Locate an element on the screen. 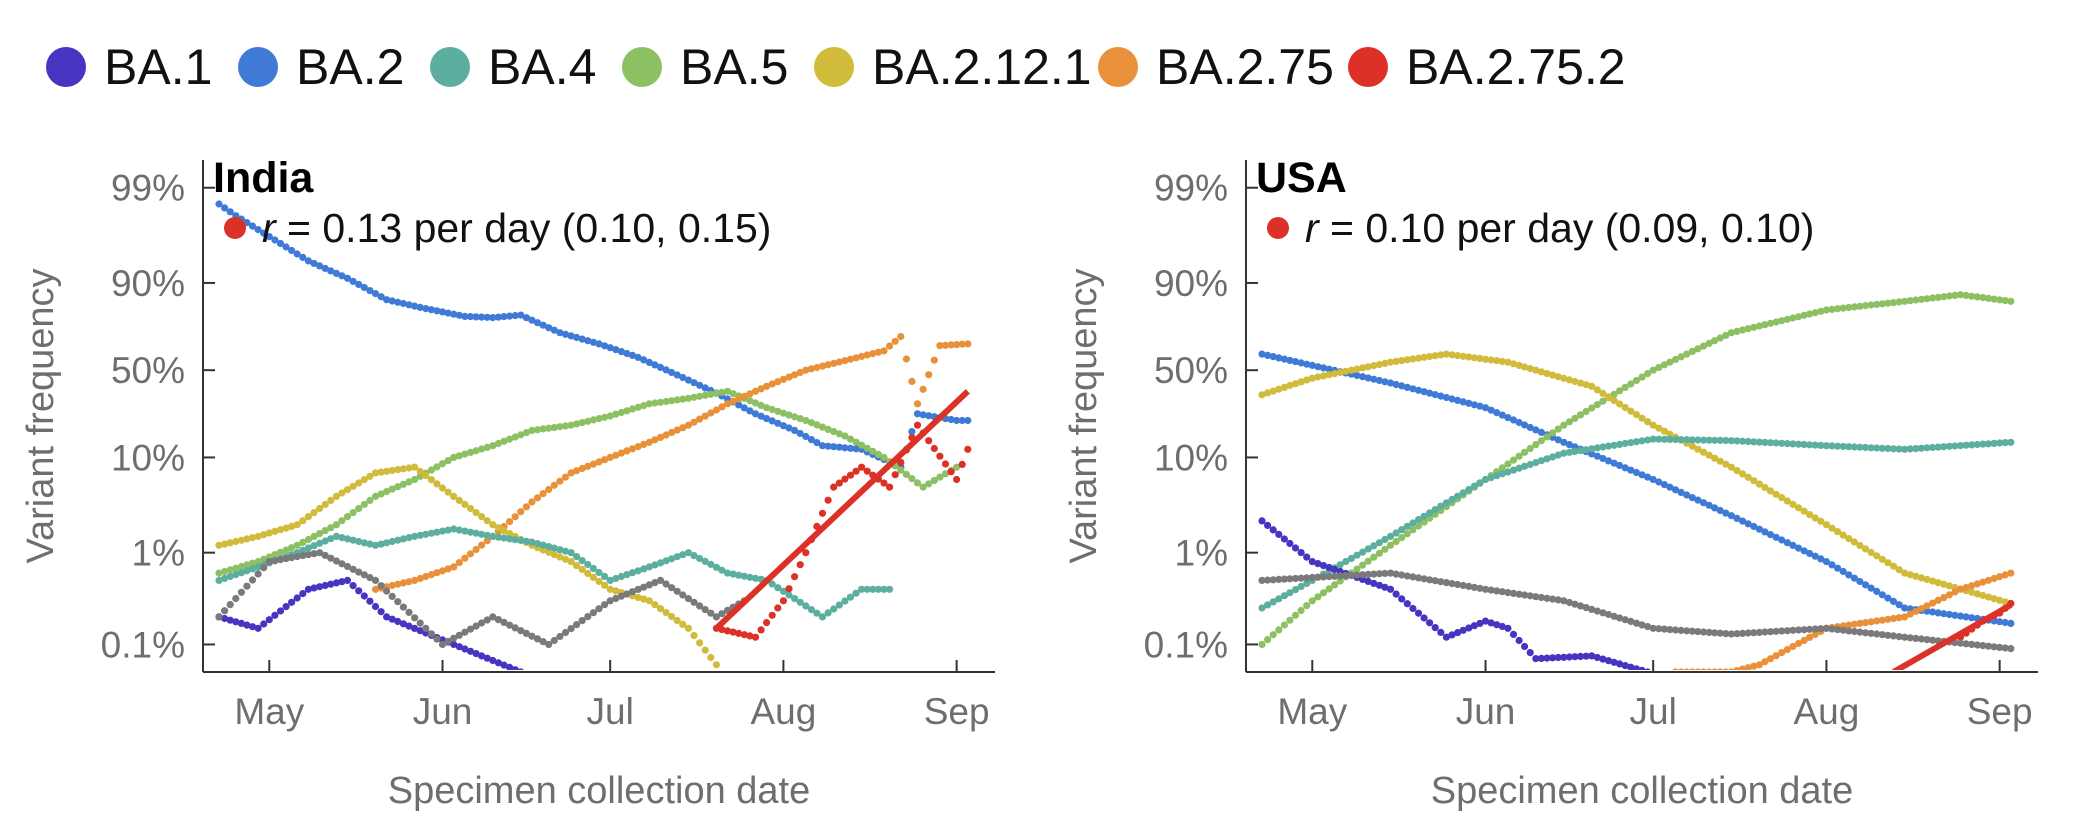 The width and height of the screenshot is (2084, 825). series-other is located at coordinates (1636, 611).